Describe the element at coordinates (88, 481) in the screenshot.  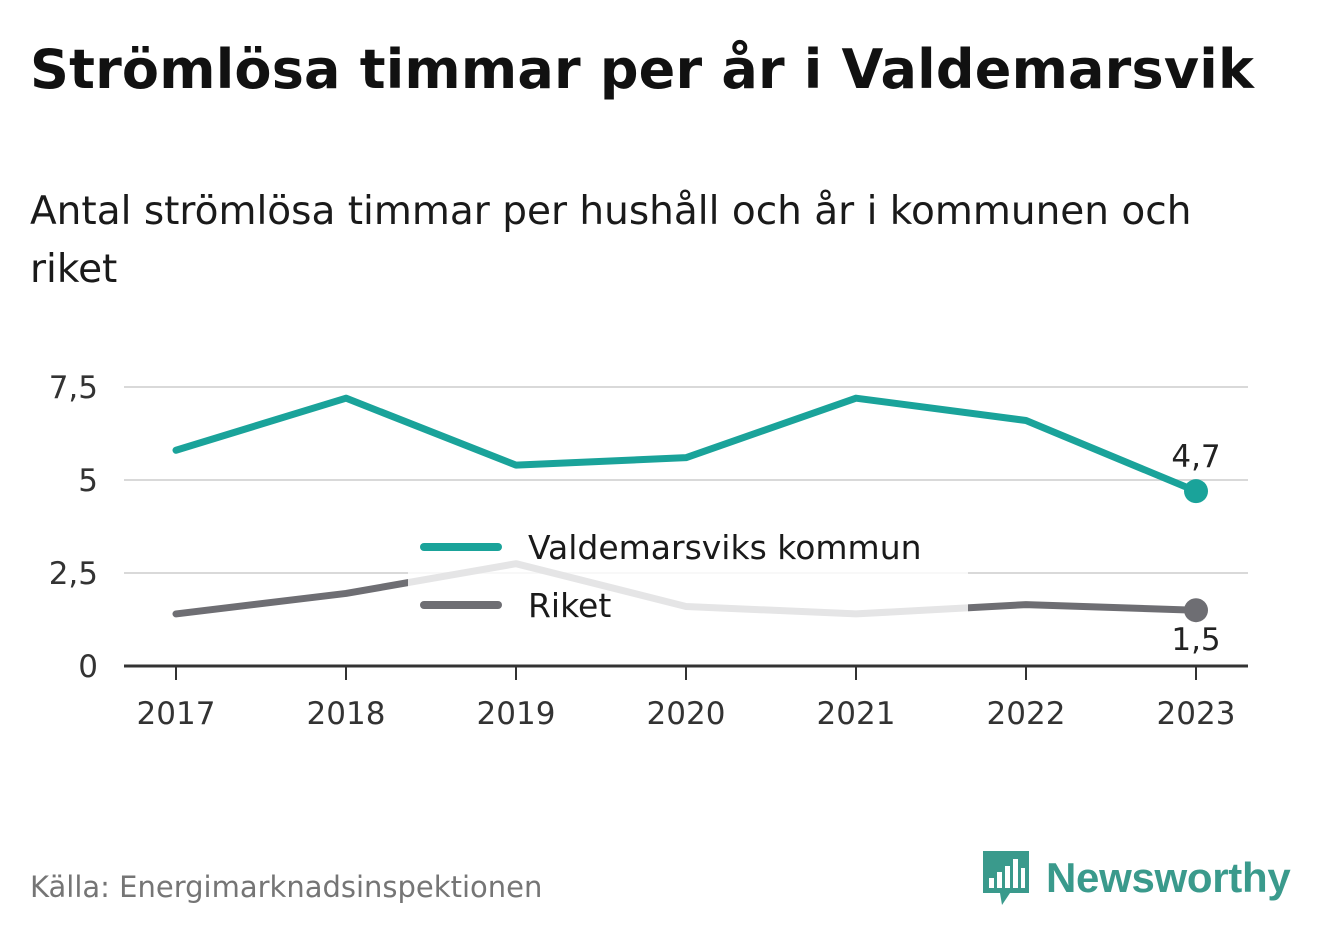
I see `y-tick-label: 5` at that location.